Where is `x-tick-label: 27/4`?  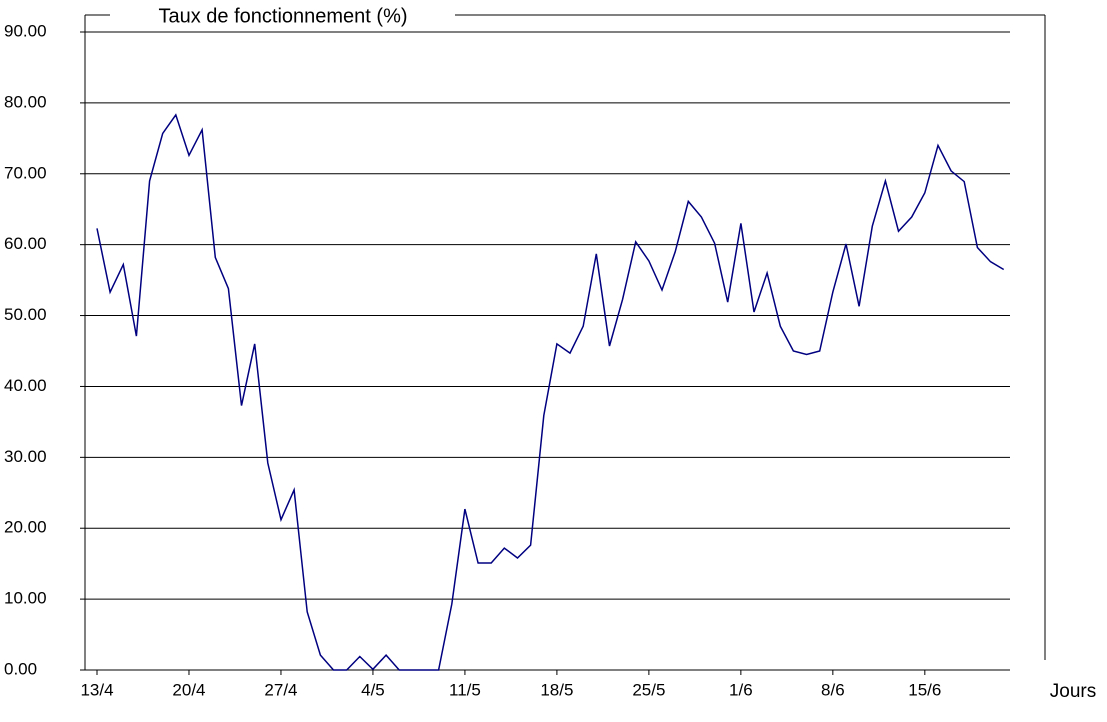 x-tick-label: 27/4 is located at coordinates (280, 689).